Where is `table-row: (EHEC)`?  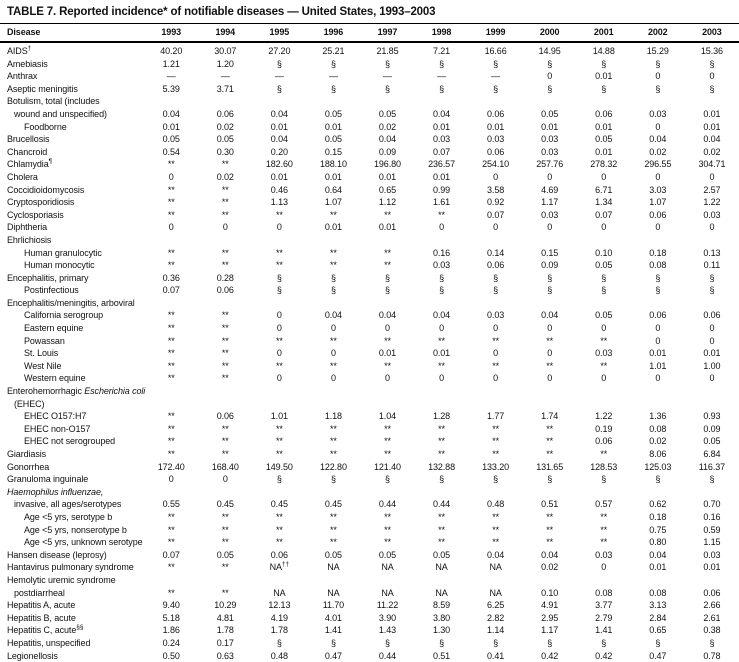 table-row: (EHEC) is located at coordinates (369, 404).